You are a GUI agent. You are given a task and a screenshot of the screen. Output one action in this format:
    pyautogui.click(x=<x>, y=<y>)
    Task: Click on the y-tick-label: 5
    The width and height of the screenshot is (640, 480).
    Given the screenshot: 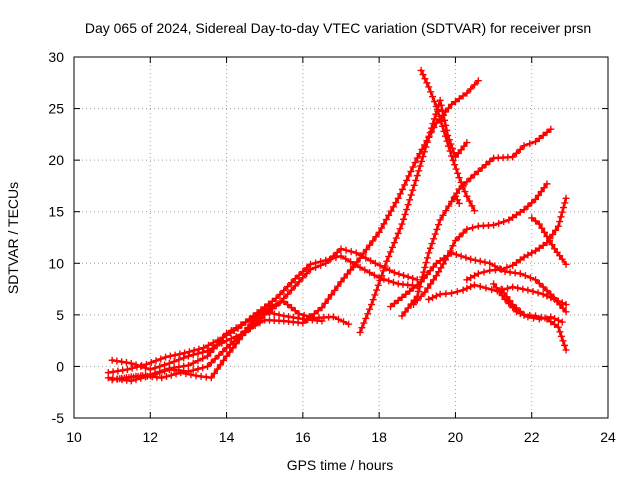 What is the action you would take?
    pyautogui.click(x=60, y=315)
    